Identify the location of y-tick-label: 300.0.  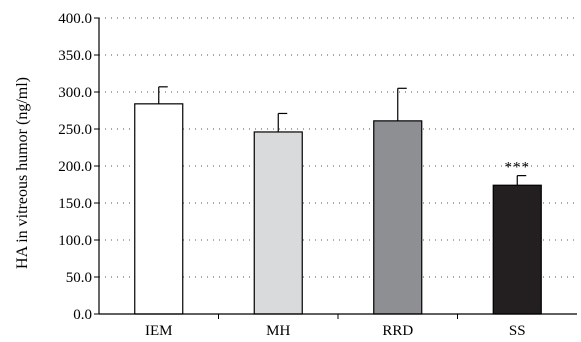
(75, 93).